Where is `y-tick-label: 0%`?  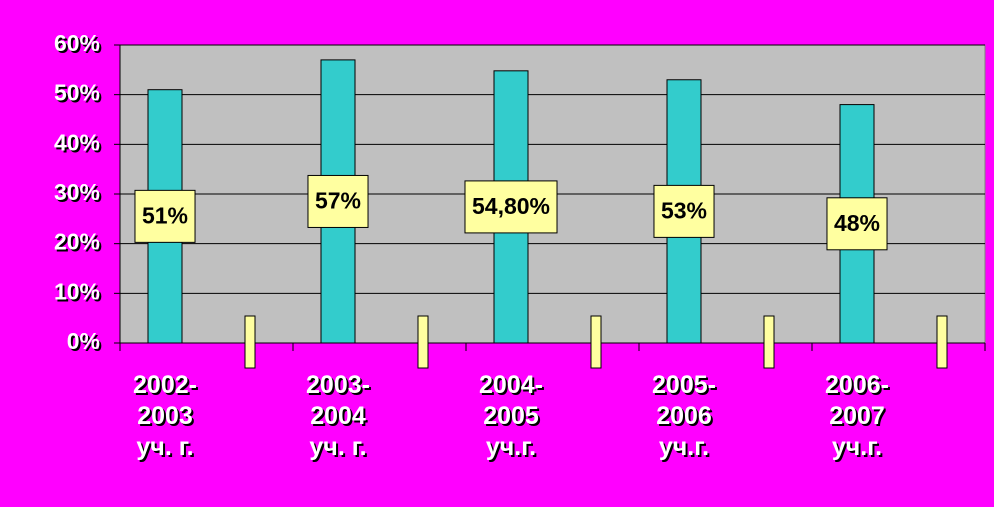
y-tick-label: 0% is located at coordinates (83, 341).